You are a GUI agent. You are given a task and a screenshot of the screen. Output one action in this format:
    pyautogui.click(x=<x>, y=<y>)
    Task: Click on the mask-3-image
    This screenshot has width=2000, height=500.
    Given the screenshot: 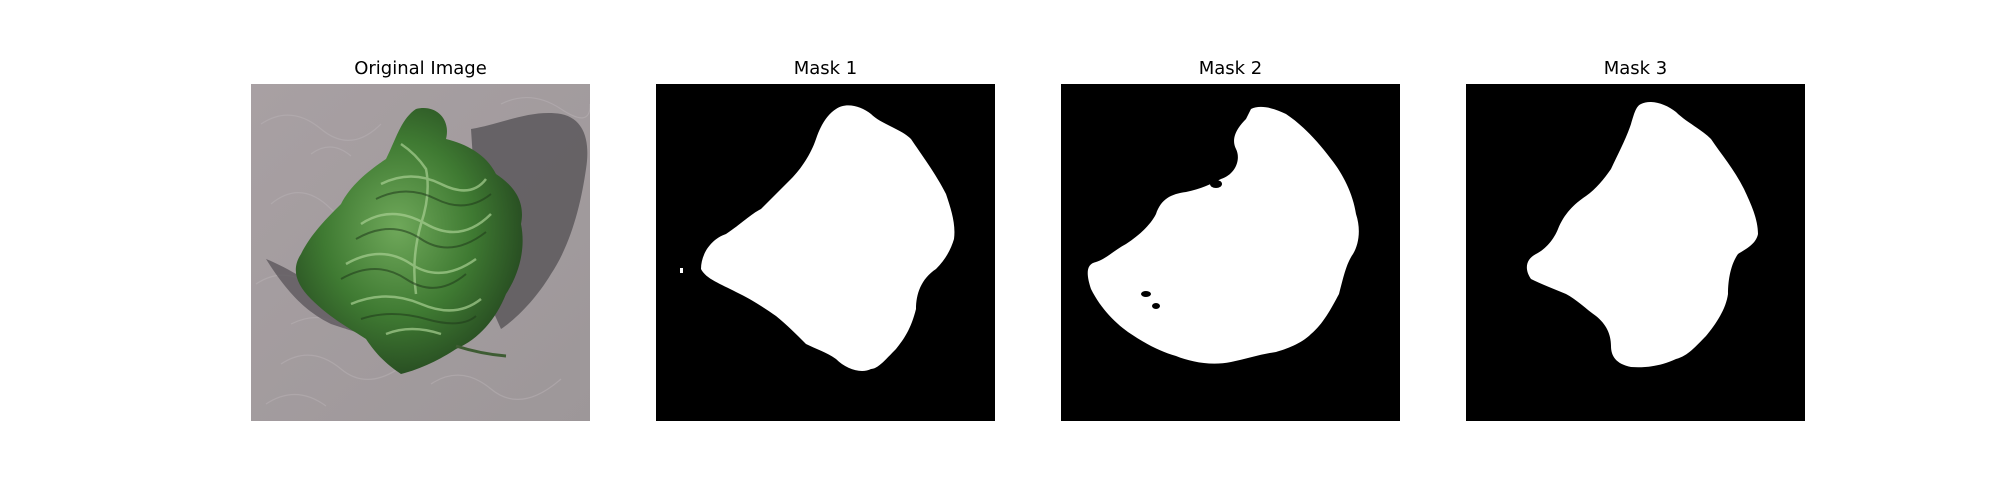 What is the action you would take?
    pyautogui.click(x=1635, y=252)
    